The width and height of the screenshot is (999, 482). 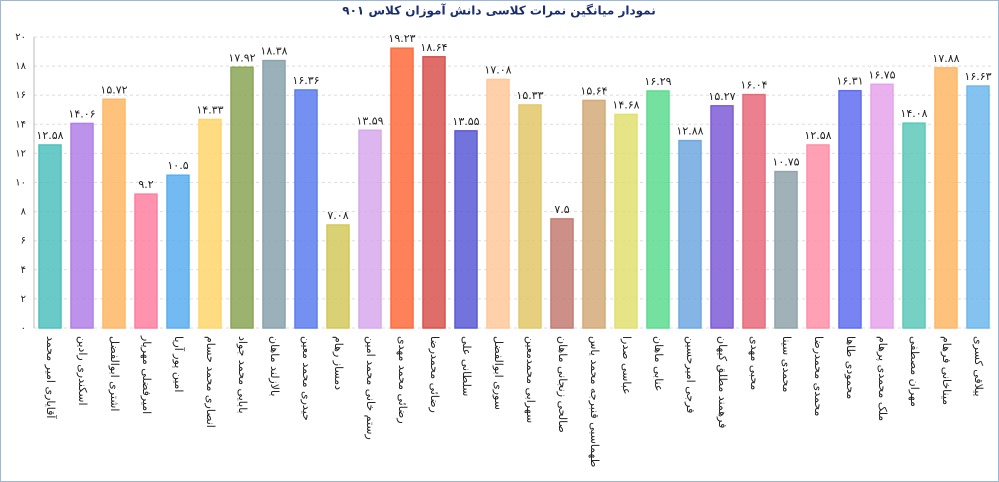 What do you see at coordinates (146, 374) in the screenshot?
I see `x-tick-label: امیرفضلی مهریار` at bounding box center [146, 374].